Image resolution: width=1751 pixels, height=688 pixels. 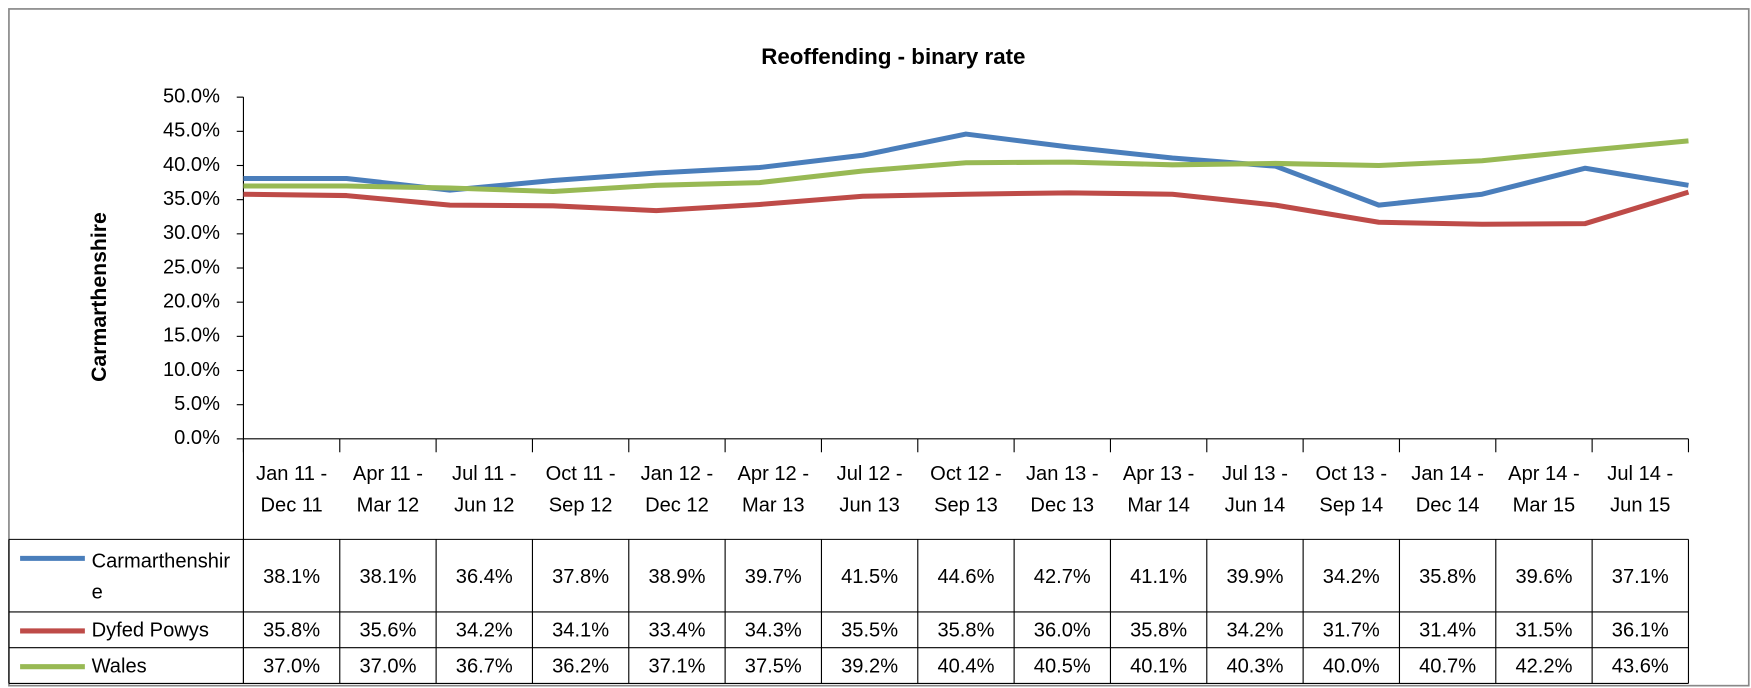 What do you see at coordinates (161, 575) in the screenshot?
I see `legend-label: Carmarthenshire` at bounding box center [161, 575].